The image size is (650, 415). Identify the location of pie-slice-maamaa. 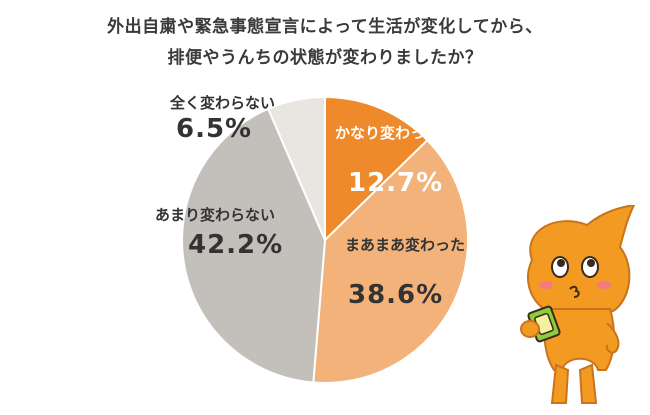
(390, 261).